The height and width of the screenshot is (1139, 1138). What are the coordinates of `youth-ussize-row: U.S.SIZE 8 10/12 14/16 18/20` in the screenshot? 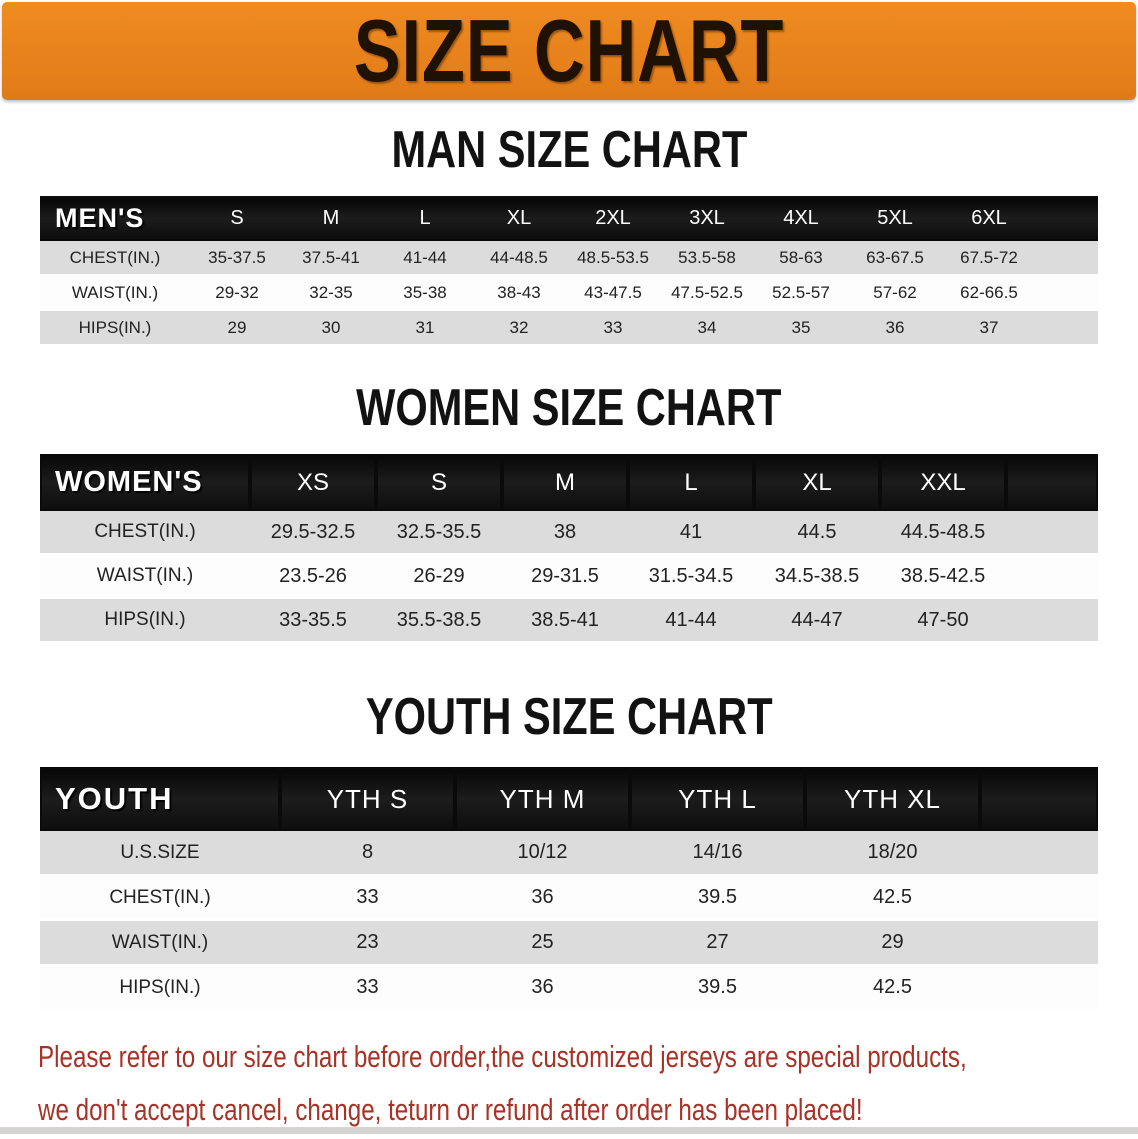 It's located at (569, 853).